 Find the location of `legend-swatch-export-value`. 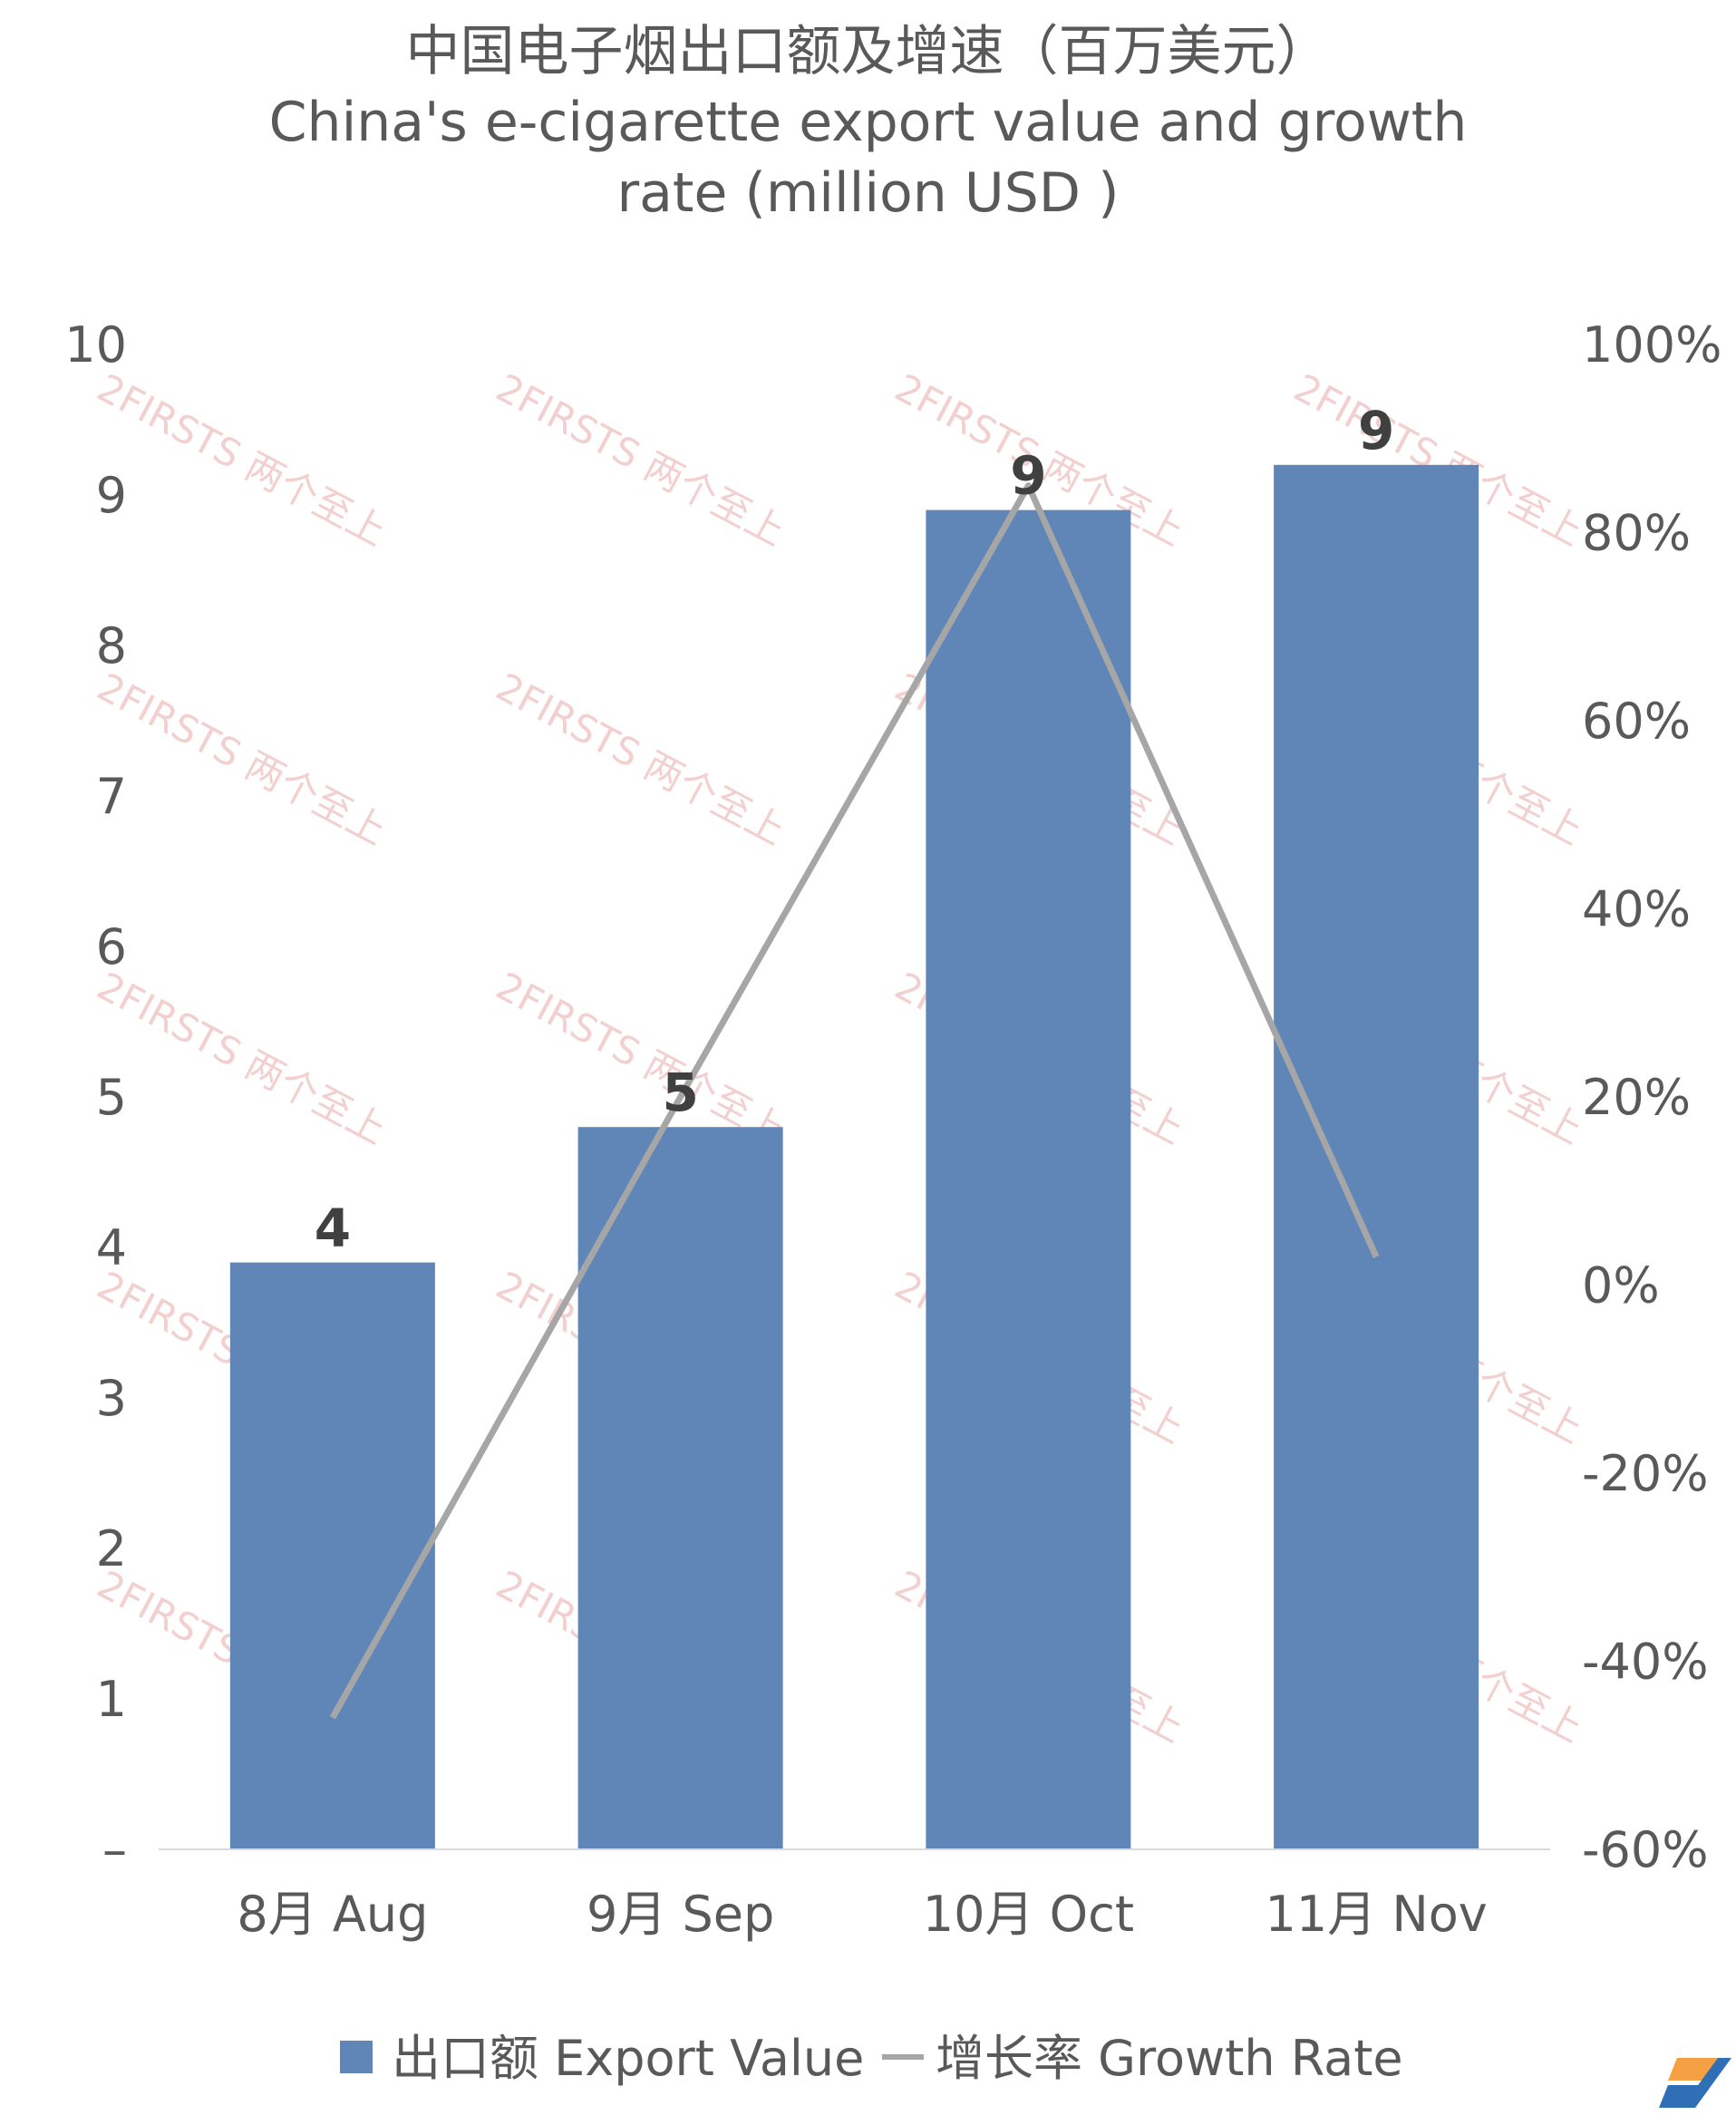

legend-swatch-export-value is located at coordinates (356, 2057).